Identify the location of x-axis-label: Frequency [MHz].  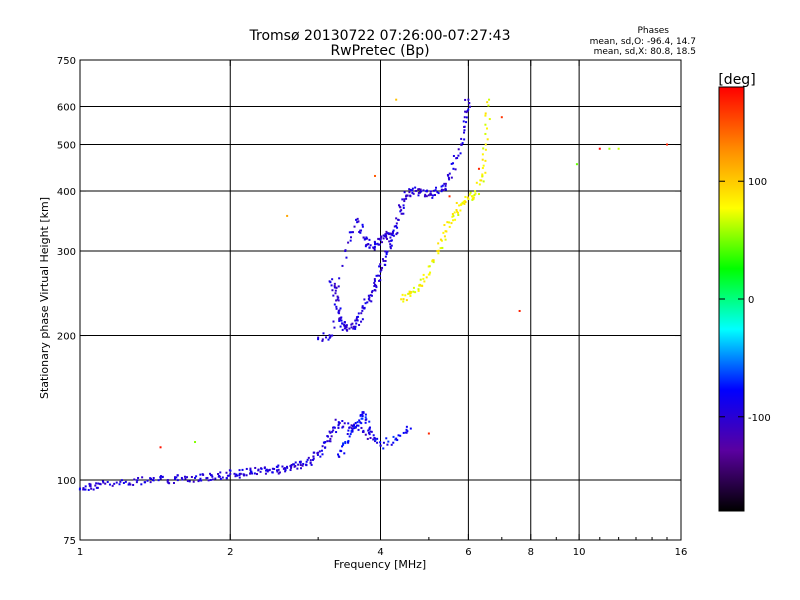
(380, 564).